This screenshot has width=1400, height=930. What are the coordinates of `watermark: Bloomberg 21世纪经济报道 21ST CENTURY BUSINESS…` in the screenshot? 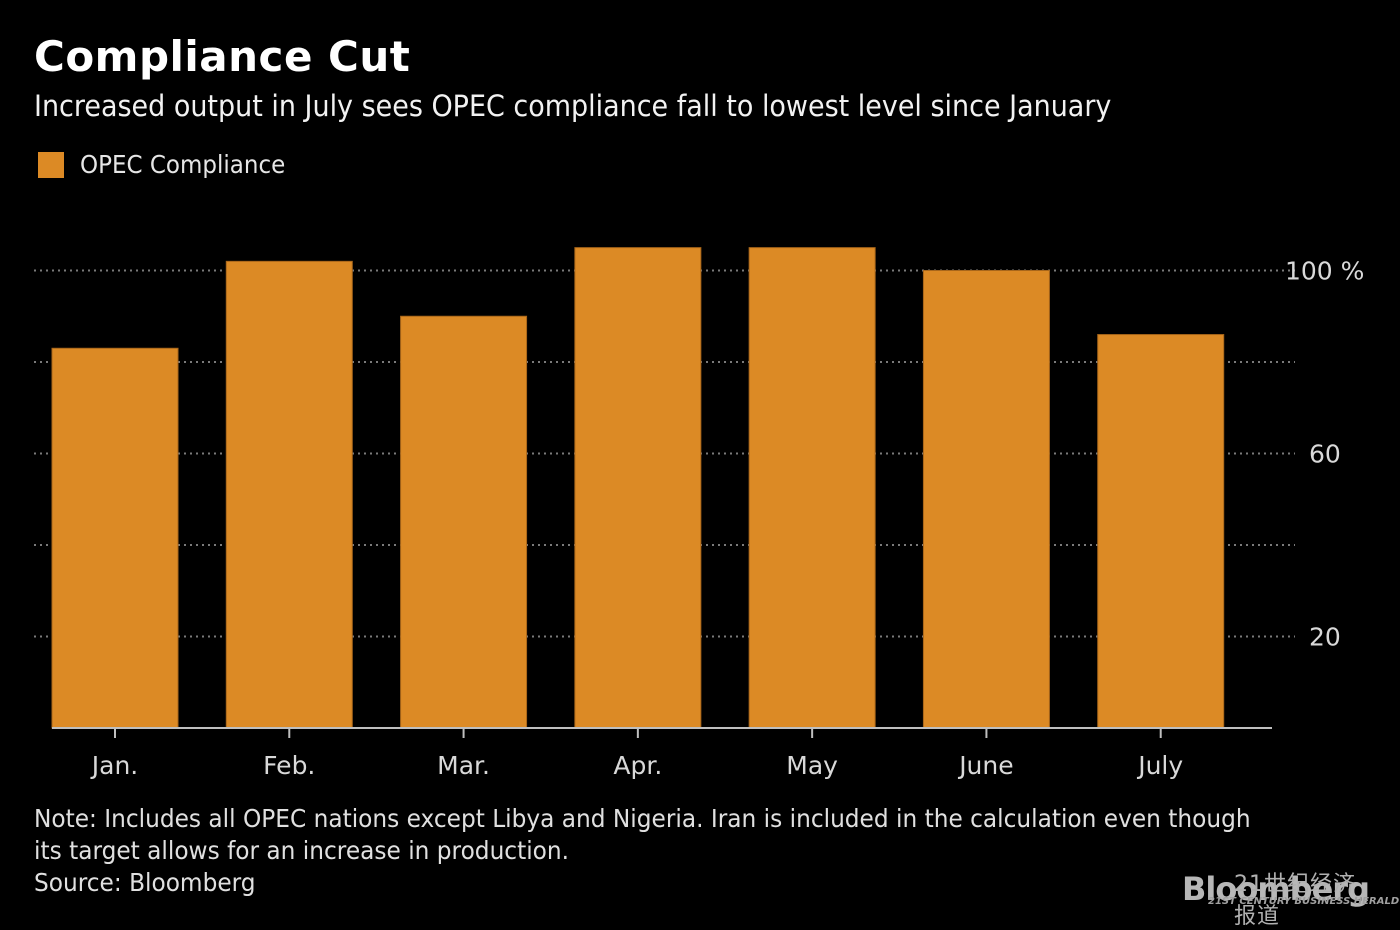 It's located at (1290, 899).